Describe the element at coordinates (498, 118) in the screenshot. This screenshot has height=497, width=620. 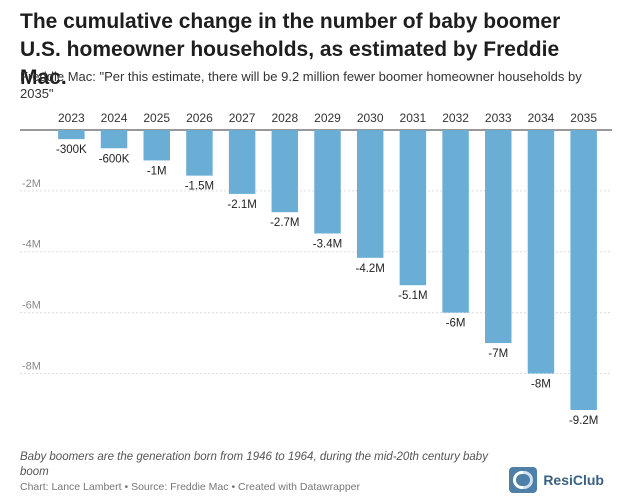
I see `x-tick-label: 2033` at that location.